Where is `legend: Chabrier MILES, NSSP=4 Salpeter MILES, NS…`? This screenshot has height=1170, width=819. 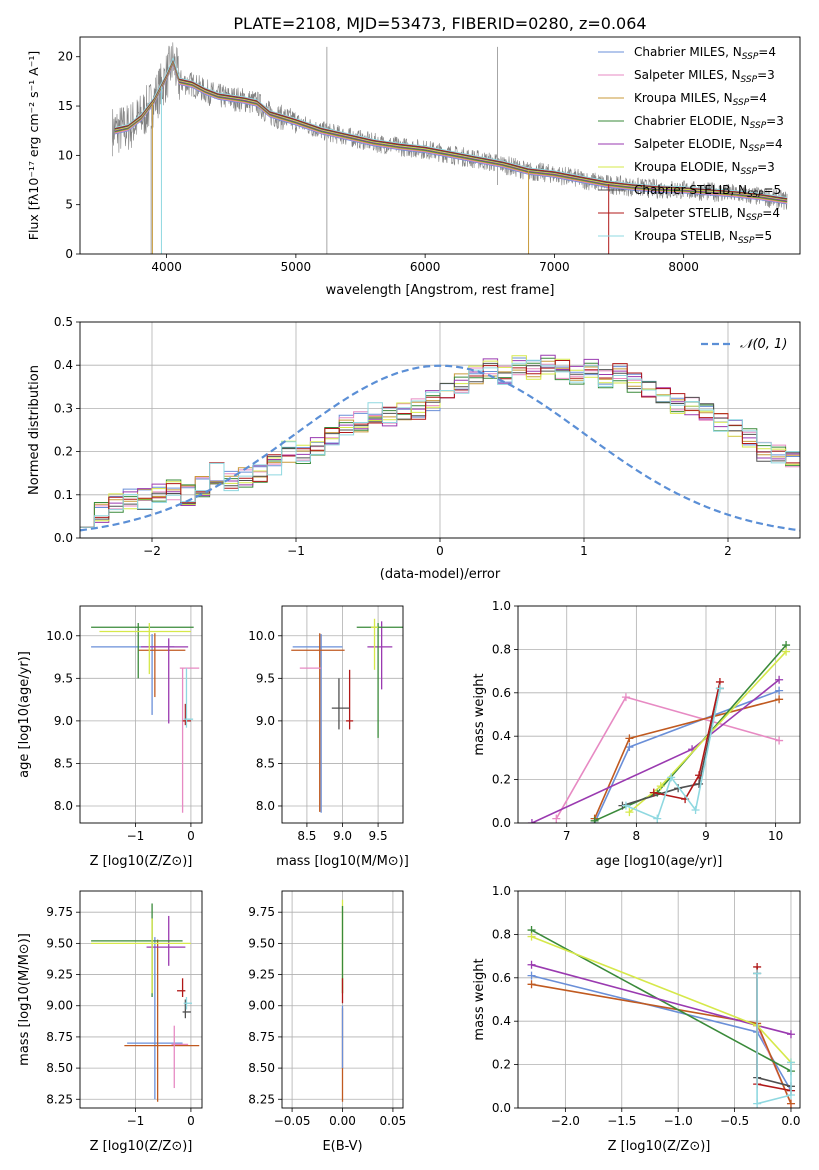 legend: Chabrier MILES, NSSP=4 Salpeter MILES, NS… is located at coordinates (691, 145).